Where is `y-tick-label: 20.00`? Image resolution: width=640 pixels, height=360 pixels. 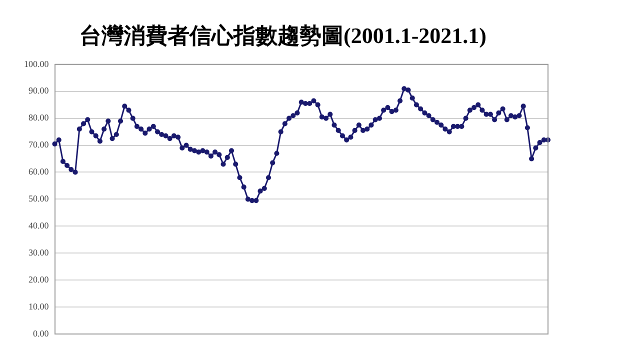 y-tick-label: 20.00 is located at coordinates (39, 279).